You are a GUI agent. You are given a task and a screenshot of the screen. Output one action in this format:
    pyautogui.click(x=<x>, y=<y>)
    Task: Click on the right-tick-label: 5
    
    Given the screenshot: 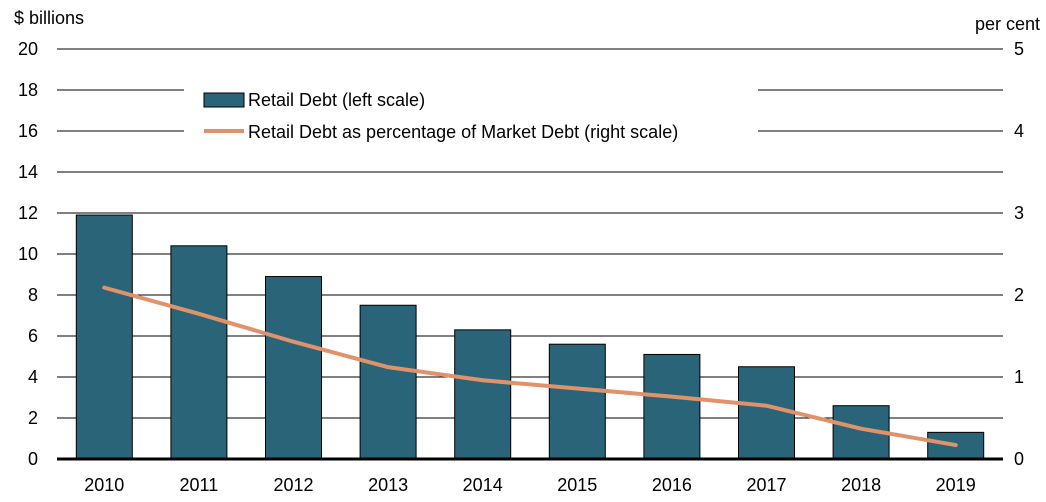 What is the action you would take?
    pyautogui.click(x=1019, y=49)
    